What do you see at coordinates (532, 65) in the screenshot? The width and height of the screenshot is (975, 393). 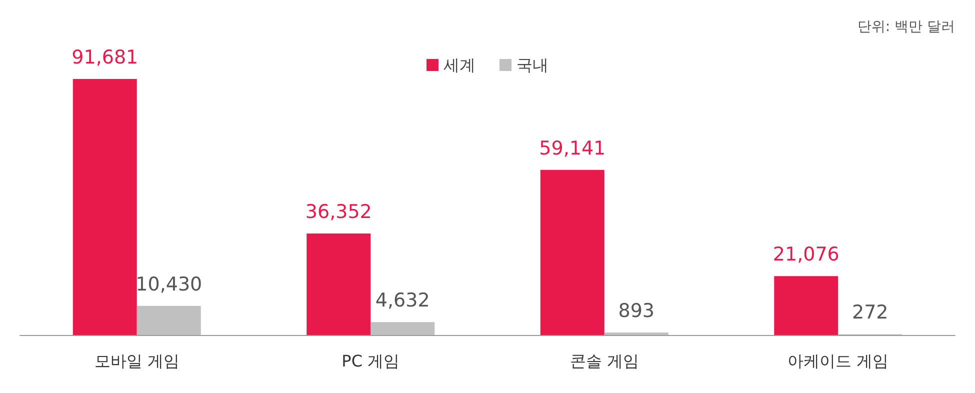 I see `legend-label: 국내` at bounding box center [532, 65].